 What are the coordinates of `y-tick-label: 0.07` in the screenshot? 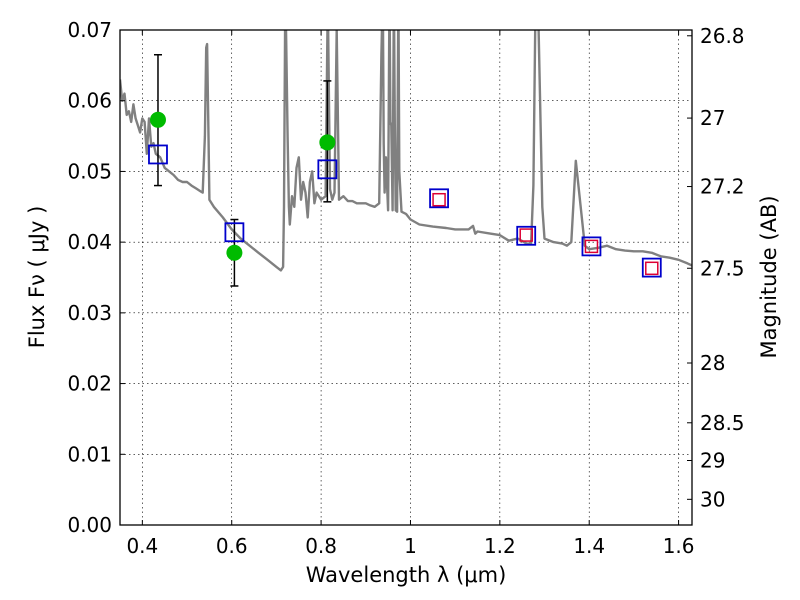 It's located at (89, 30).